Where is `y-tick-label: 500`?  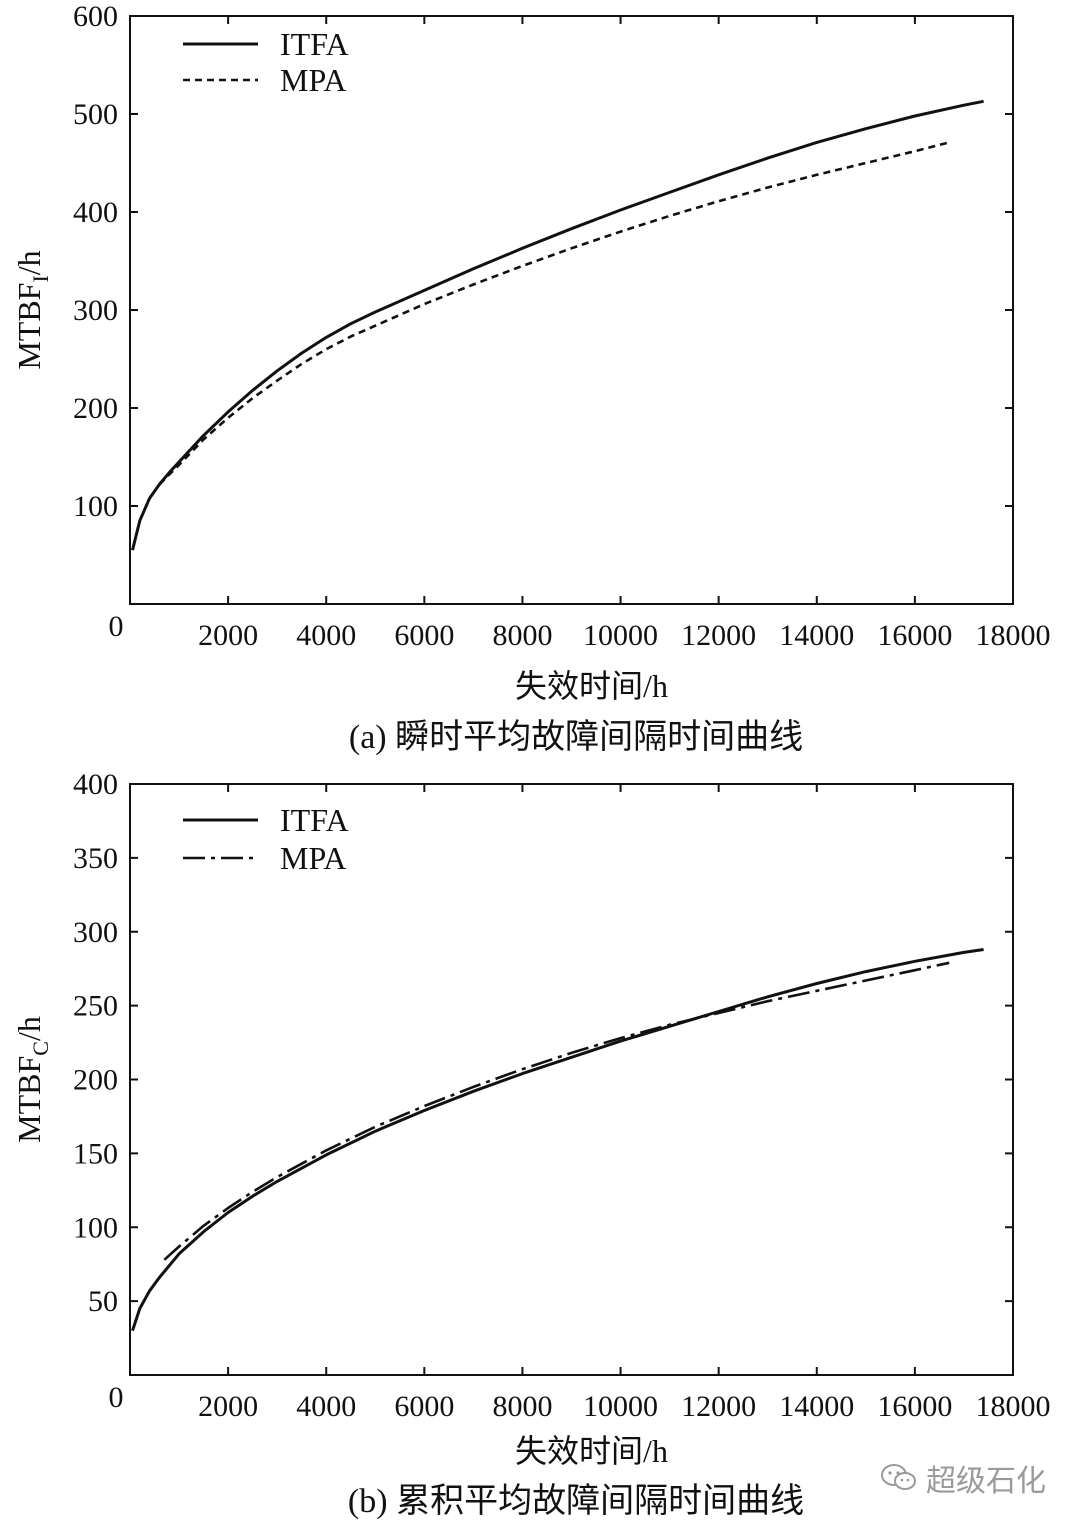 y-tick-label: 500 is located at coordinates (95, 114).